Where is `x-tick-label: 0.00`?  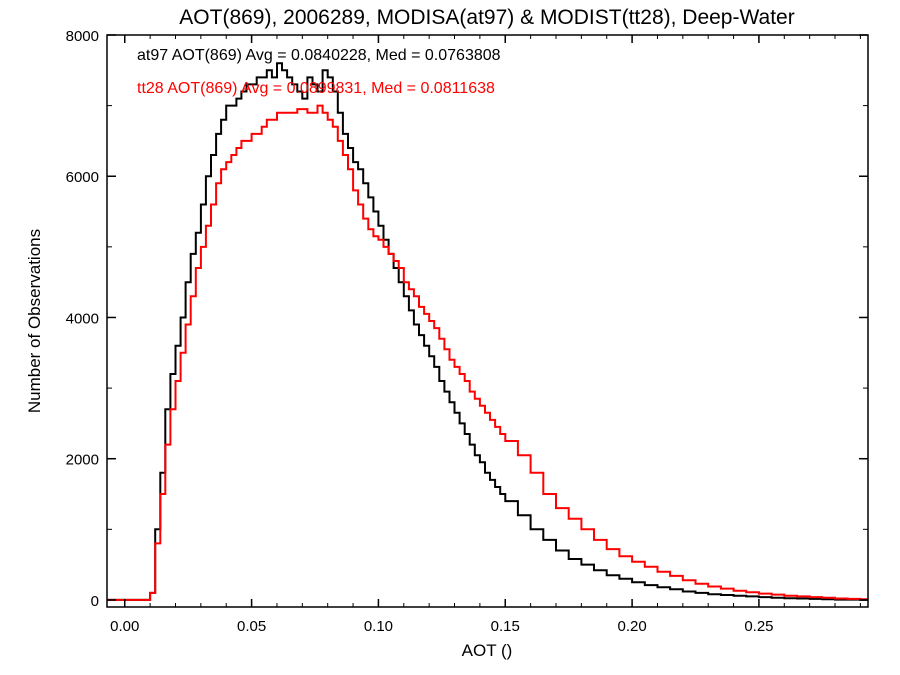
x-tick-label: 0.00 is located at coordinates (124, 626).